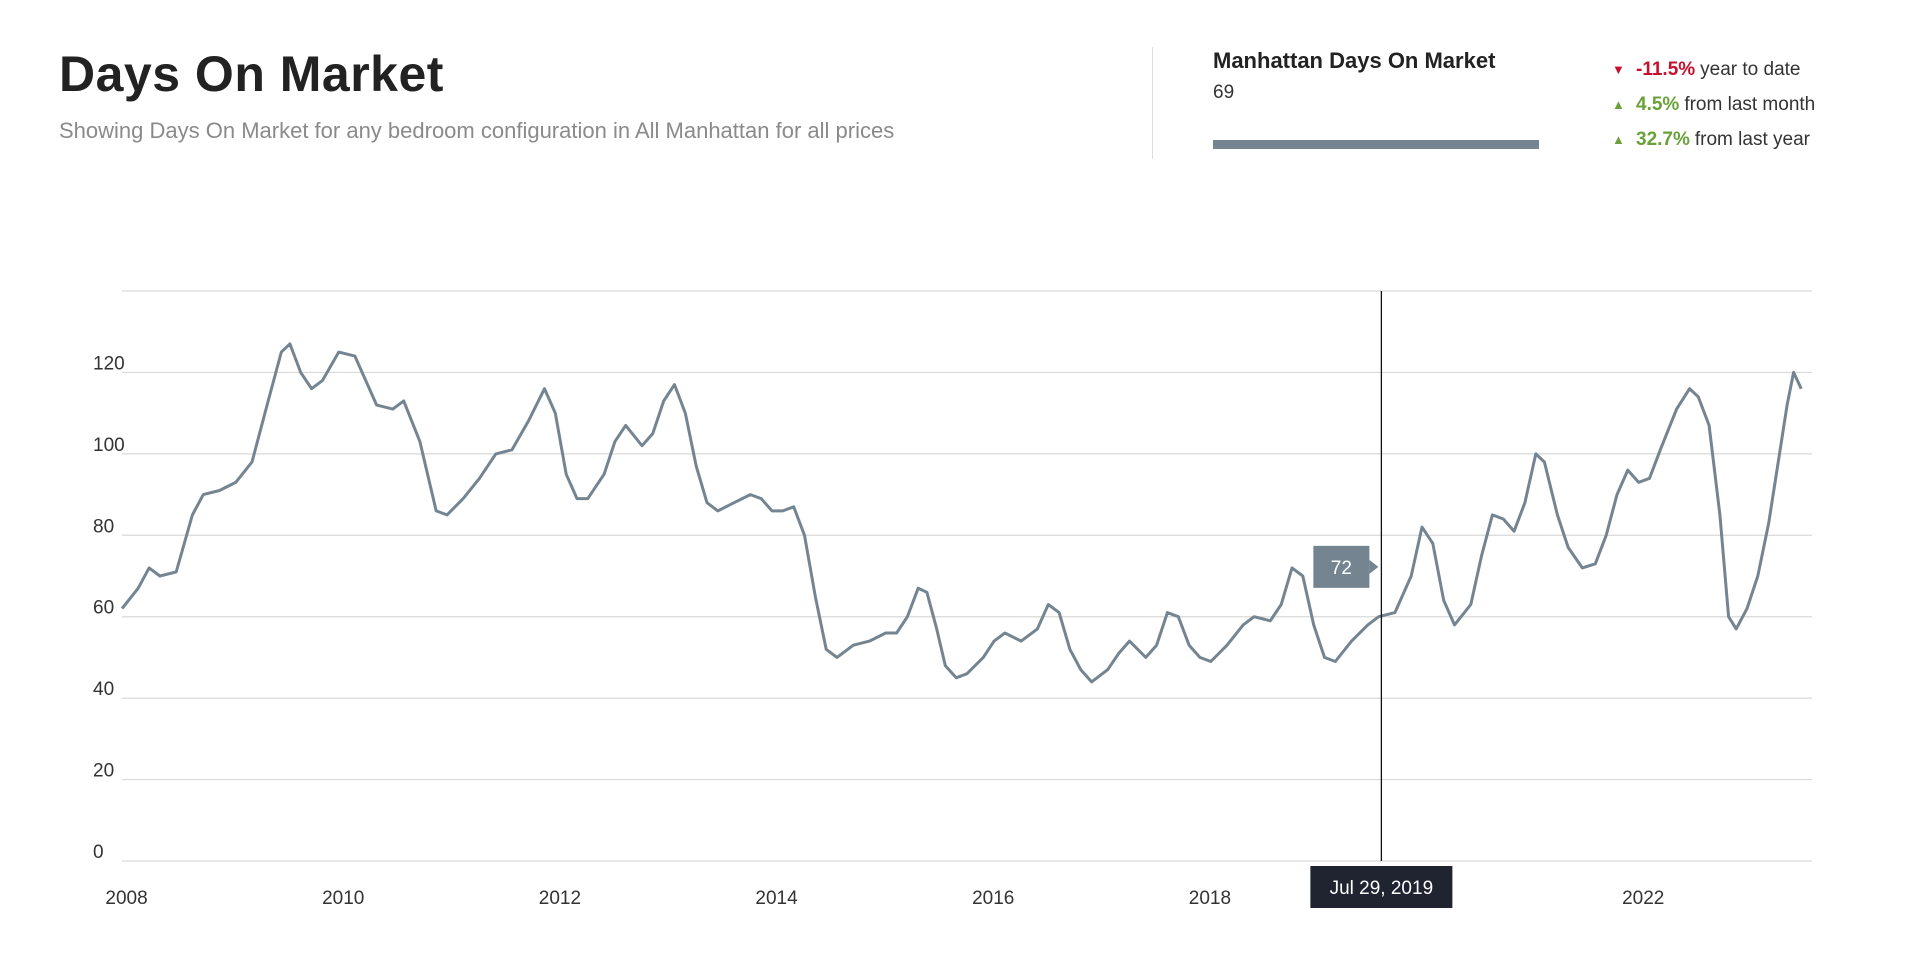  What do you see at coordinates (993, 898) in the screenshot?
I see `x-tick-label: 2016` at bounding box center [993, 898].